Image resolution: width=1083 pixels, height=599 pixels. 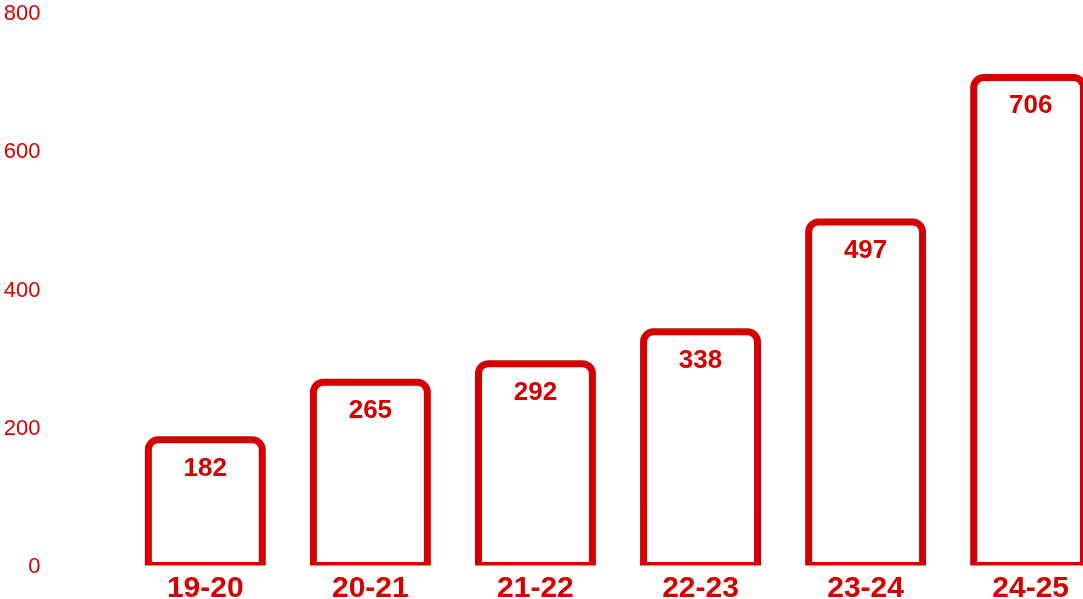 What do you see at coordinates (1030, 104) in the screenshot?
I see `data-label: 706` at bounding box center [1030, 104].